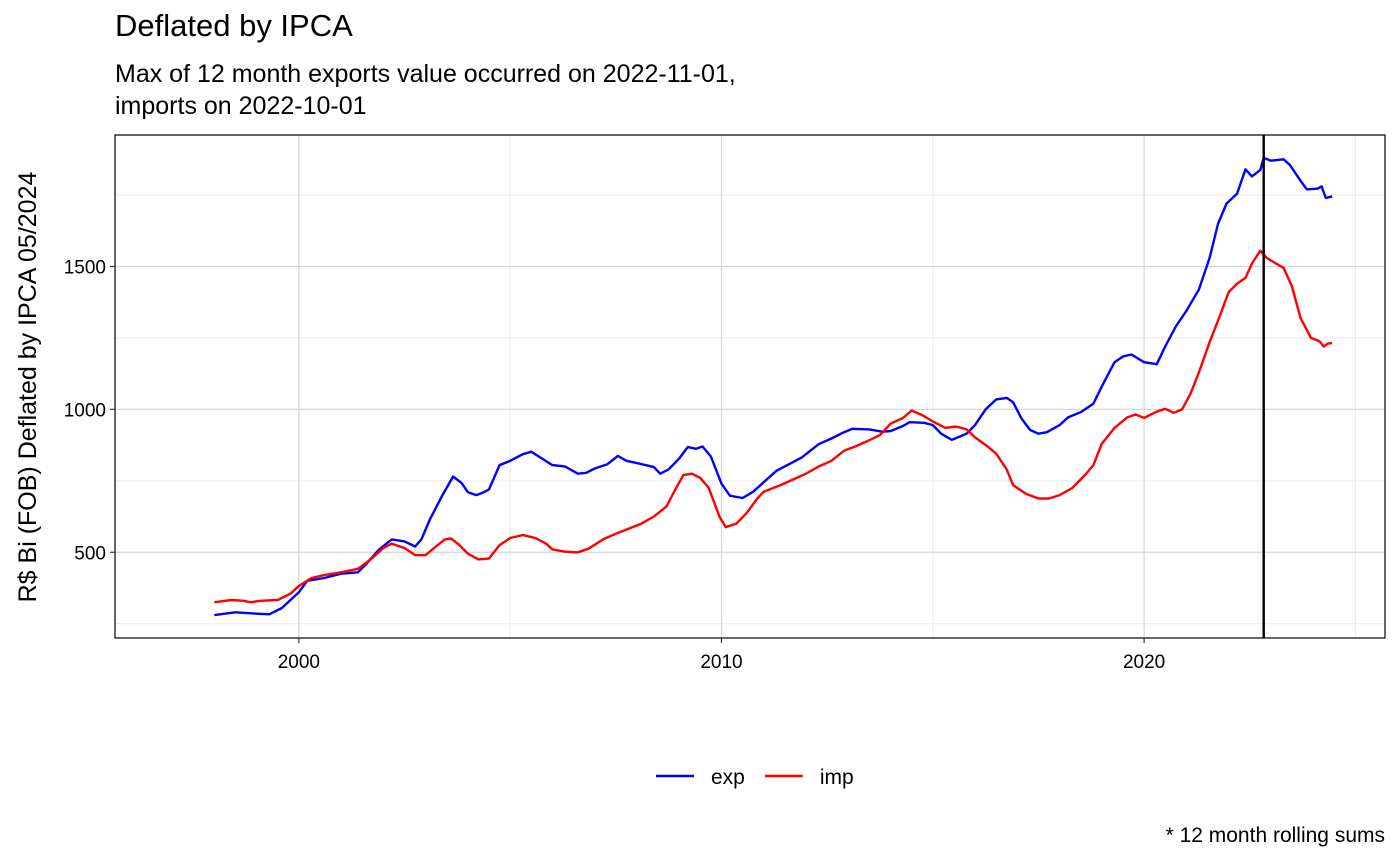 The width and height of the screenshot is (1400, 865). I want to click on y-axis-ticks: 500 1000 1500, so click(89, 410).